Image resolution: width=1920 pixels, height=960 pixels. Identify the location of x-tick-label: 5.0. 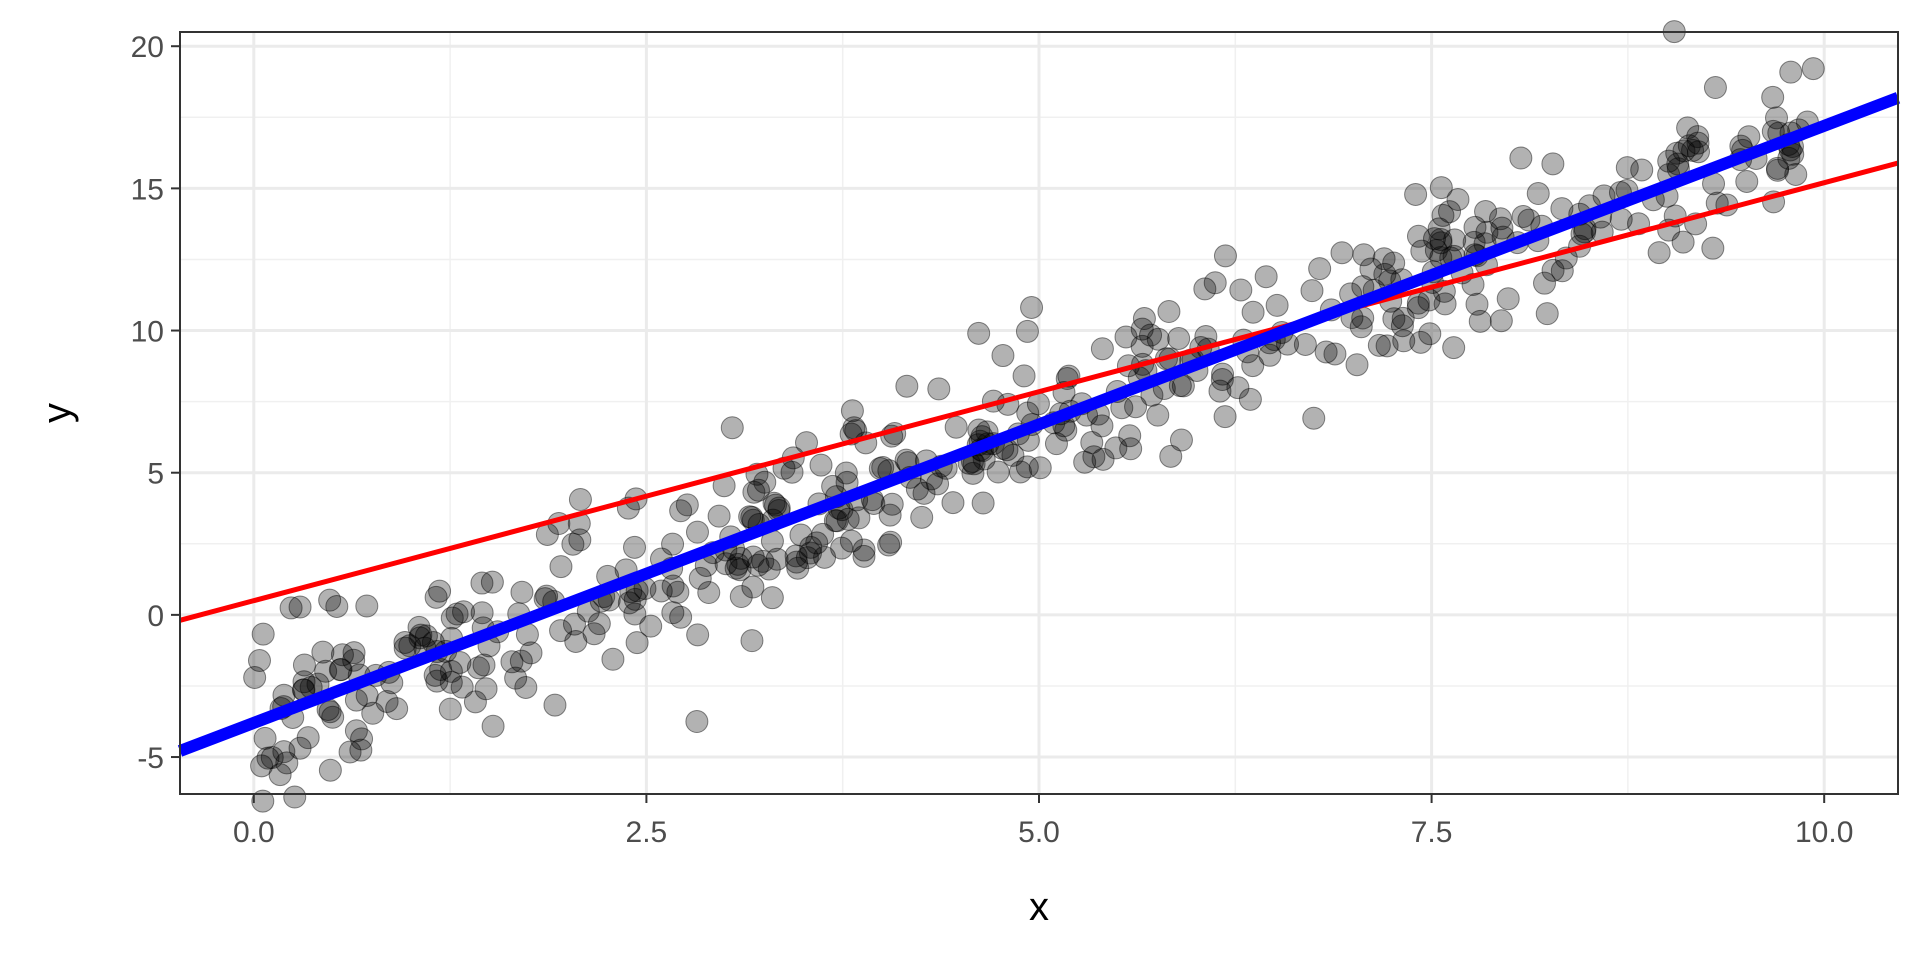
(1039, 832).